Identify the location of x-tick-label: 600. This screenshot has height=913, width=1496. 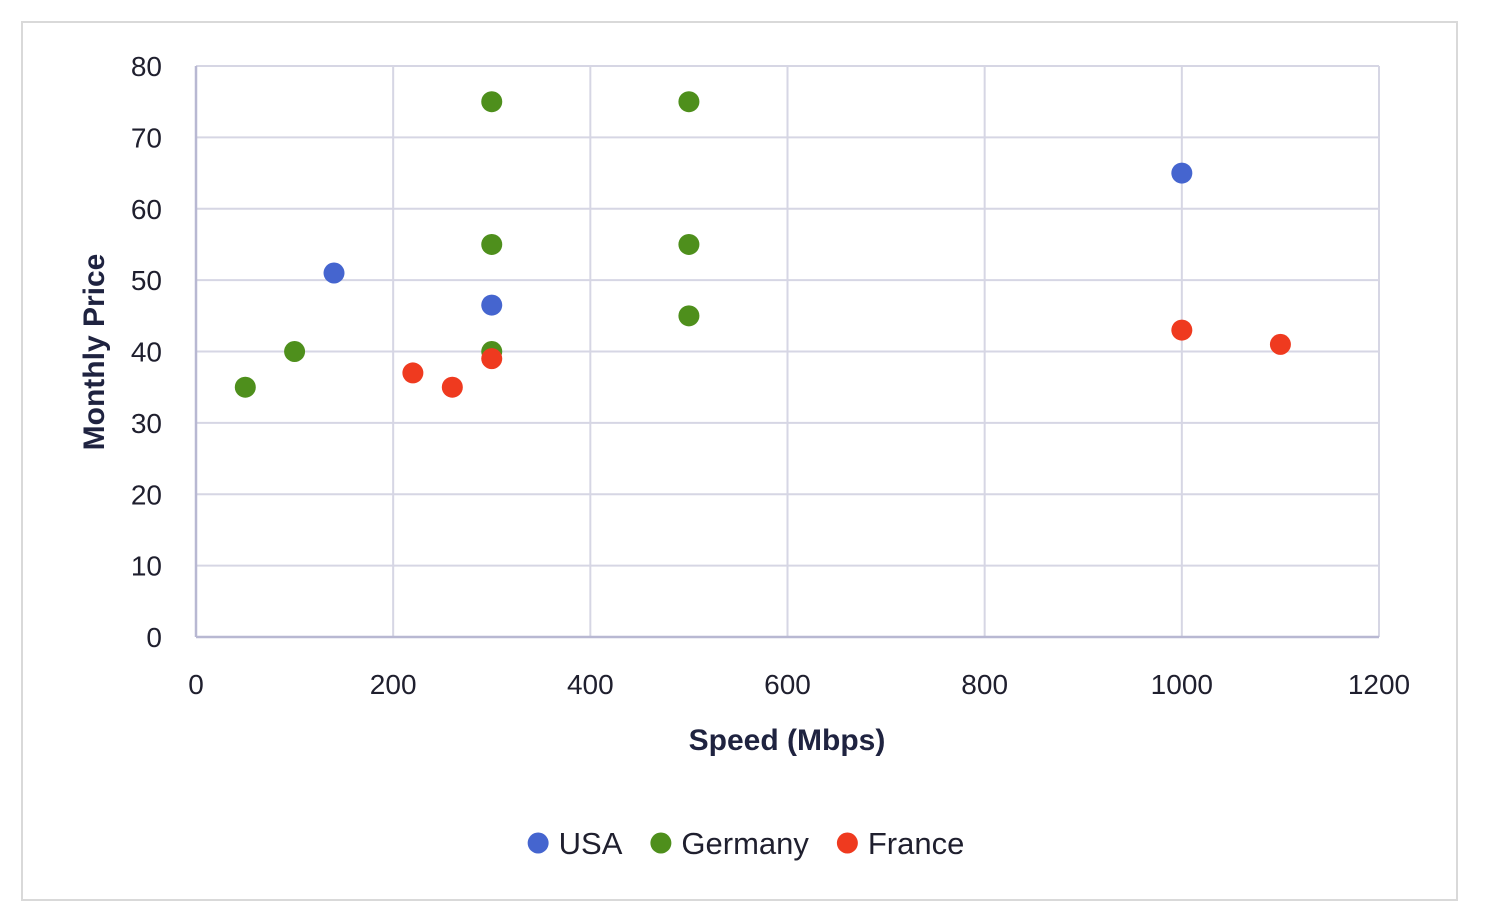
(787, 684).